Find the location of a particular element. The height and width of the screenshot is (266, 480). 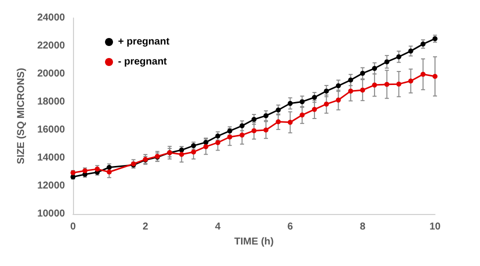

x-tick-label: 6 is located at coordinates (290, 227).